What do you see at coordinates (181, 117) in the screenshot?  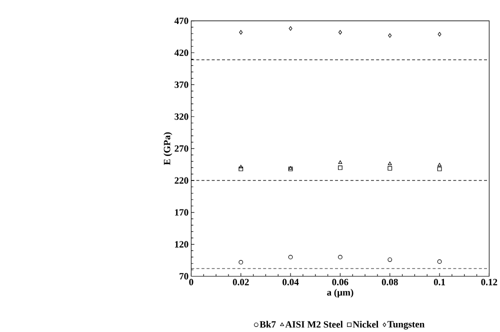 I see `y-tick-label: 320` at bounding box center [181, 117].